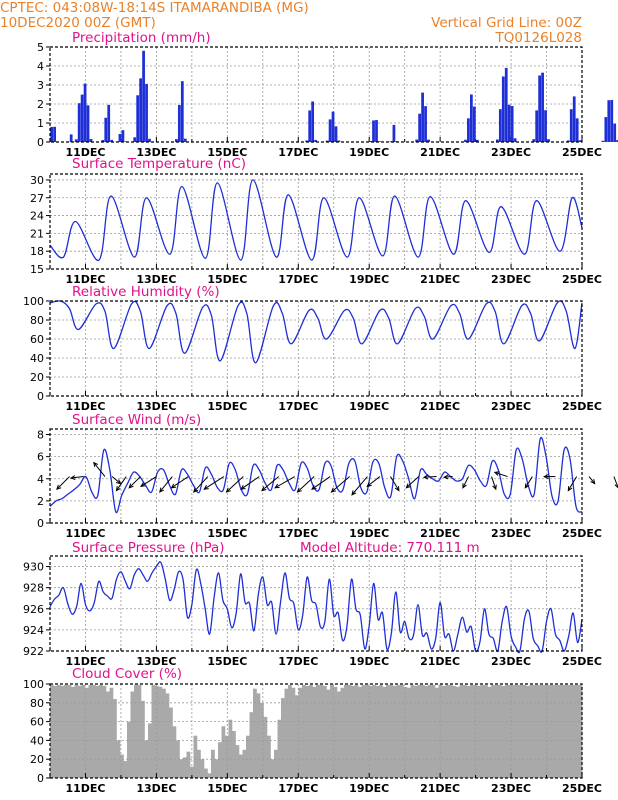 Image resolution: width=618 pixels, height=800 pixels. Describe the element at coordinates (40, 479) in the screenshot. I see `y-tick-label: 4` at that location.